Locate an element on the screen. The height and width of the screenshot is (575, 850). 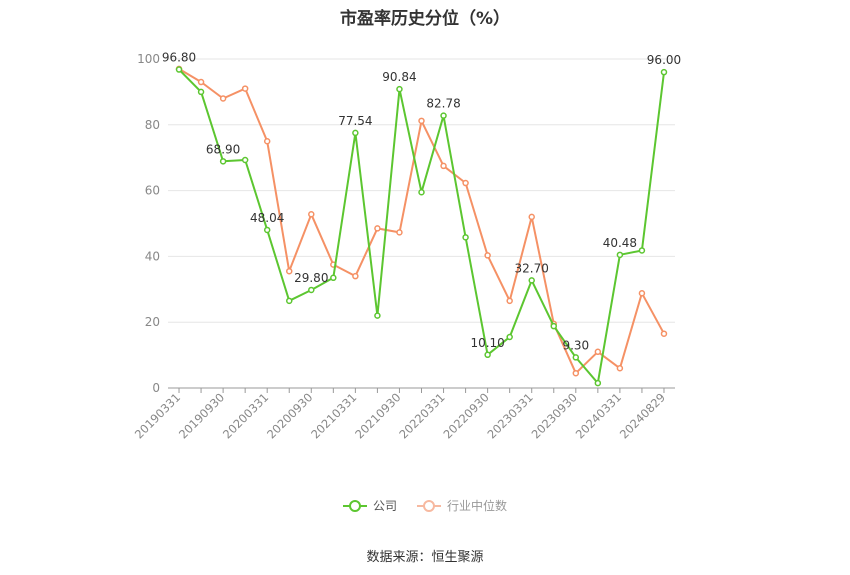
data-label: 90.84 is located at coordinates (399, 77).